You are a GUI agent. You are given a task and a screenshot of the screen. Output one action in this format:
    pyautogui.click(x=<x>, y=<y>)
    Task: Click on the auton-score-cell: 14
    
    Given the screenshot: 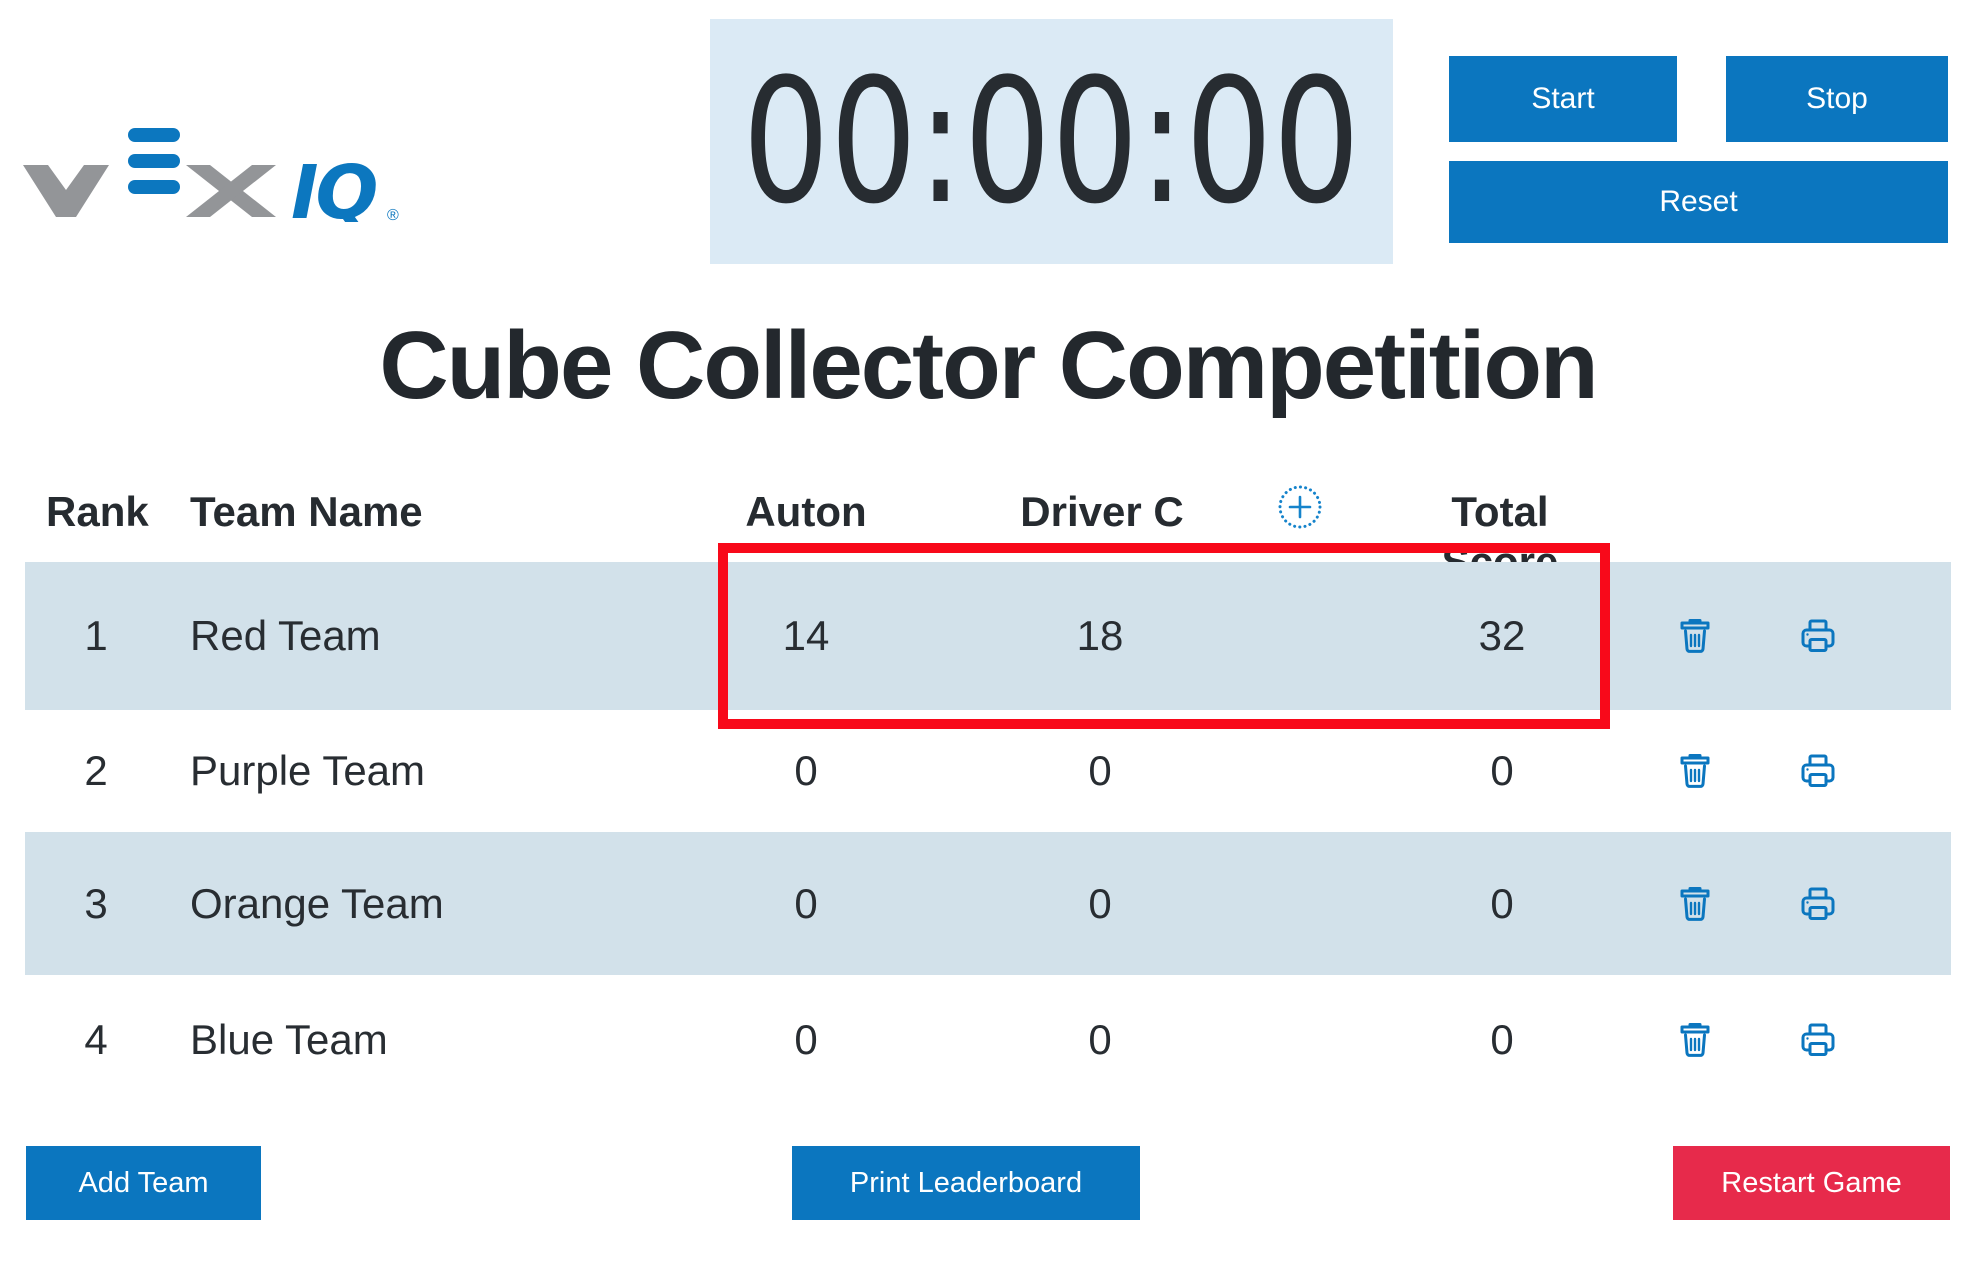 What is the action you would take?
    pyautogui.click(x=806, y=635)
    